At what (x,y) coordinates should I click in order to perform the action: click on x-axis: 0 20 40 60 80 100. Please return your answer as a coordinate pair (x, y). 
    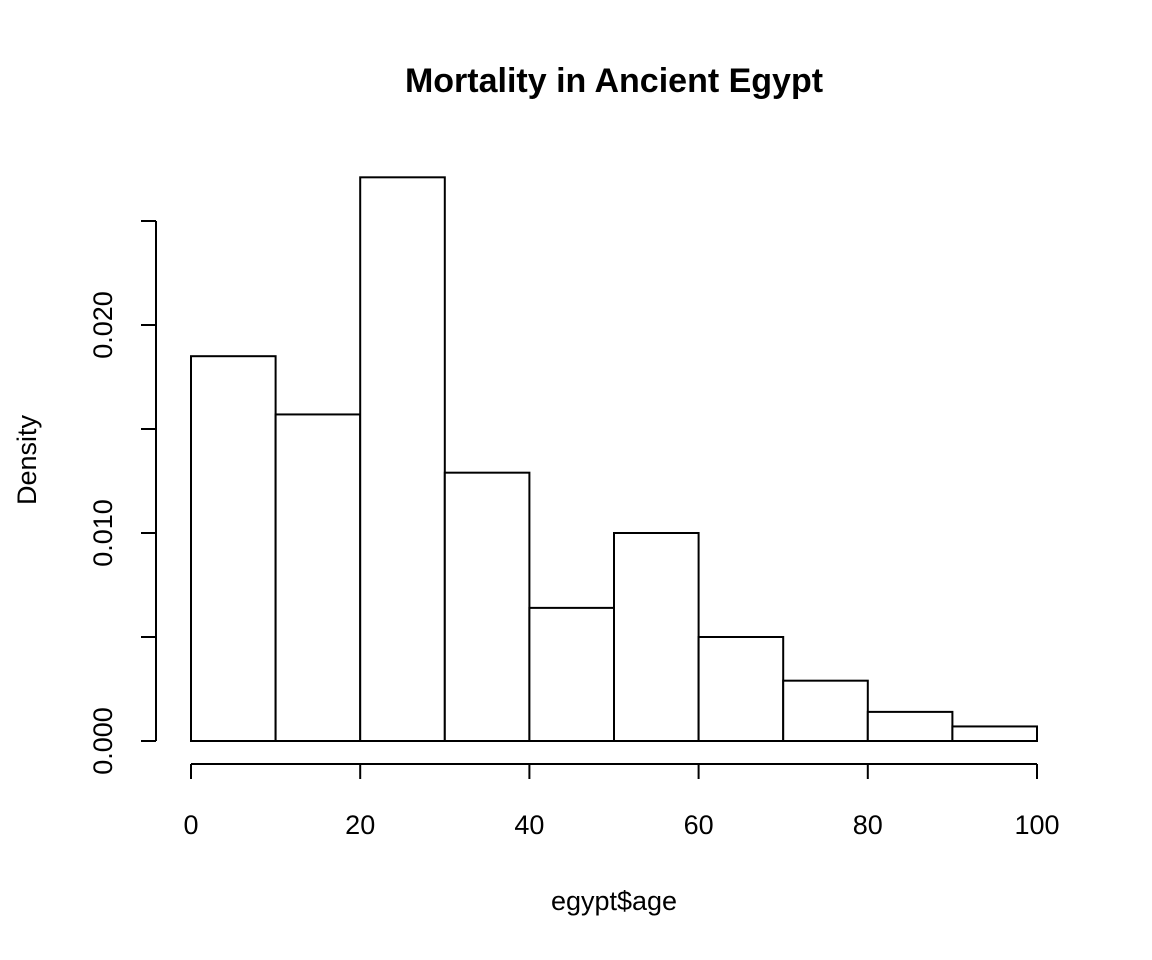
    Looking at the image, I should click on (621, 801).